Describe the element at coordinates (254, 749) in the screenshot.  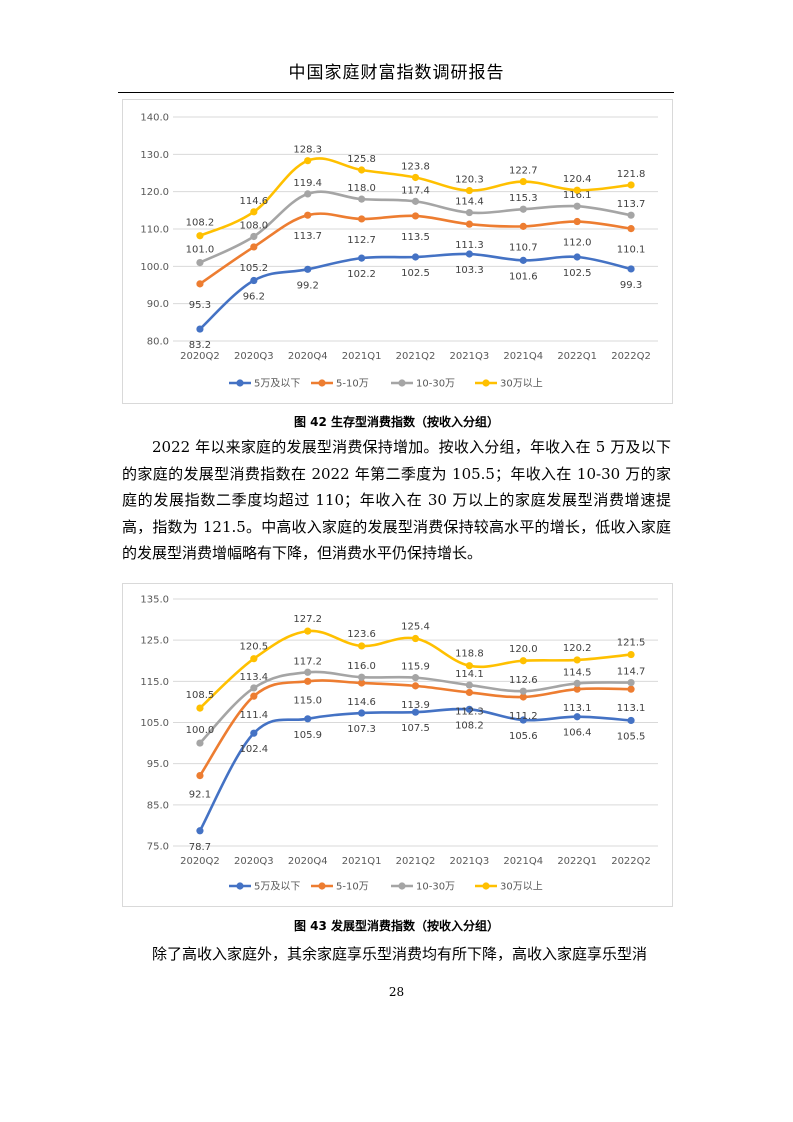
I see `data-label: 102.4` at that location.